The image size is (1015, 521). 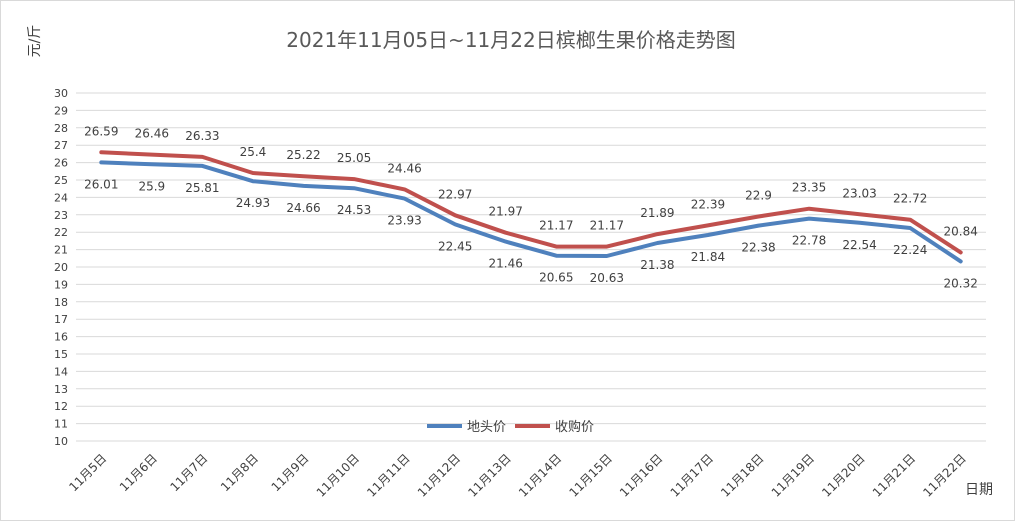 What do you see at coordinates (290, 472) in the screenshot?
I see `x-tick-5: 11月9日` at bounding box center [290, 472].